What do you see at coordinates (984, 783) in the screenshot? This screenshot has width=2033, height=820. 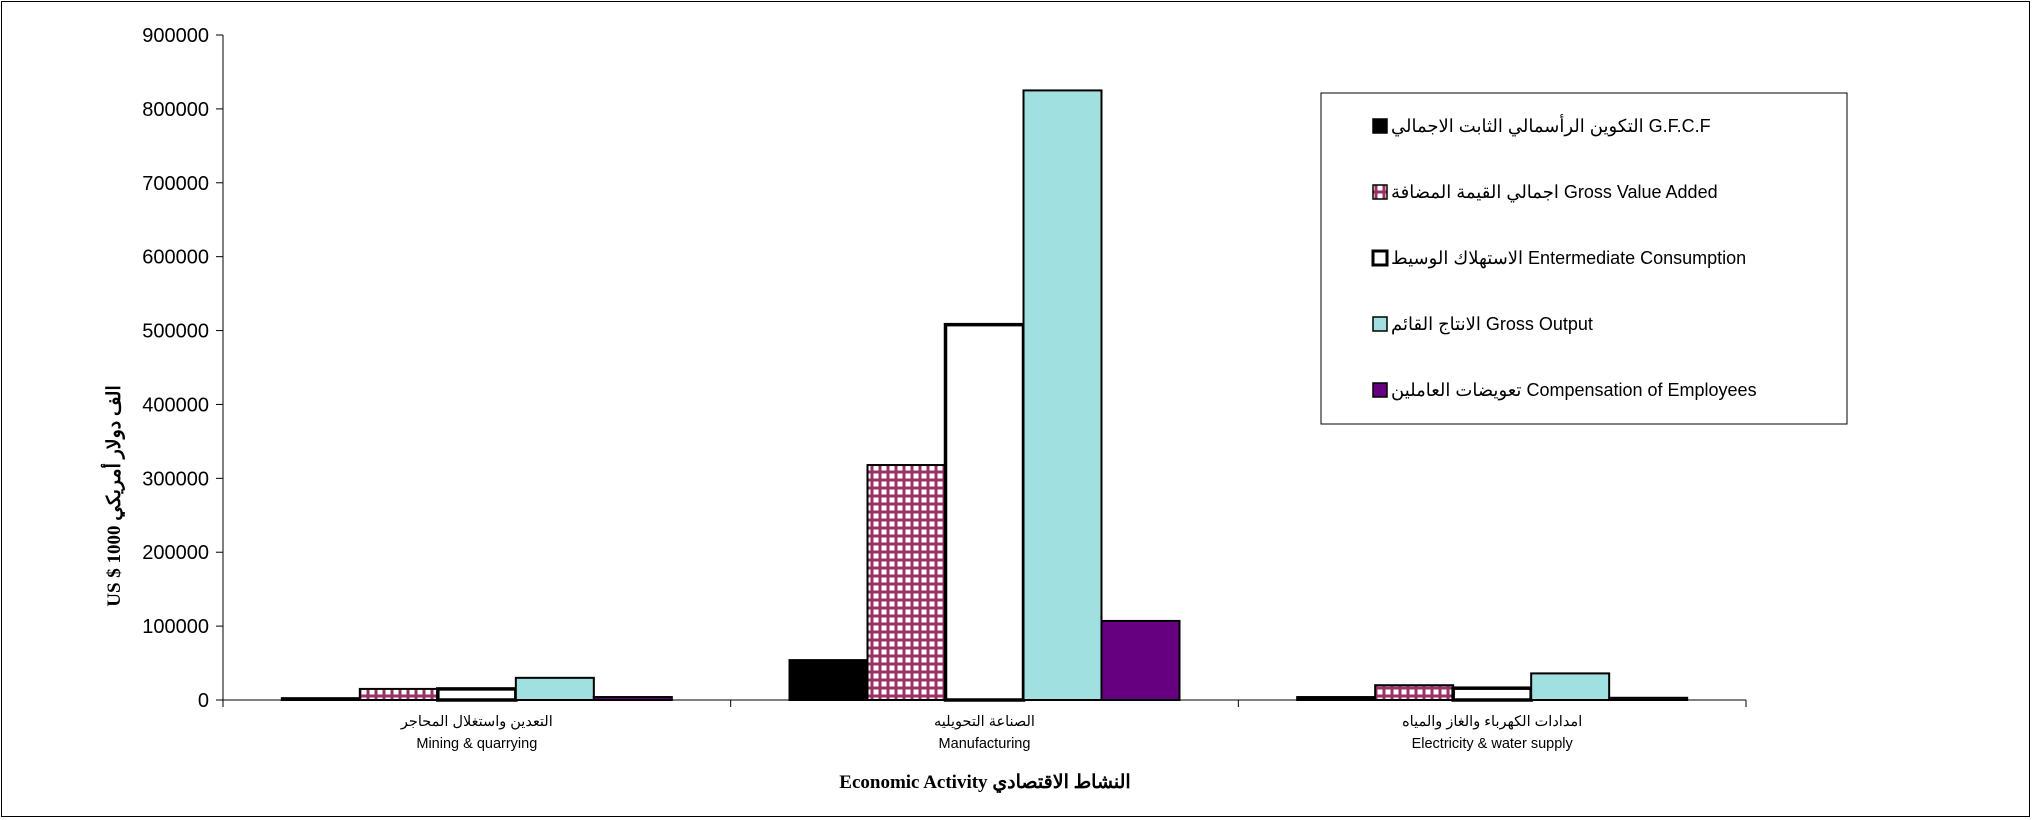 I see `x-axis-title: Economic Activity النشاط الاقتصادي` at bounding box center [984, 783].